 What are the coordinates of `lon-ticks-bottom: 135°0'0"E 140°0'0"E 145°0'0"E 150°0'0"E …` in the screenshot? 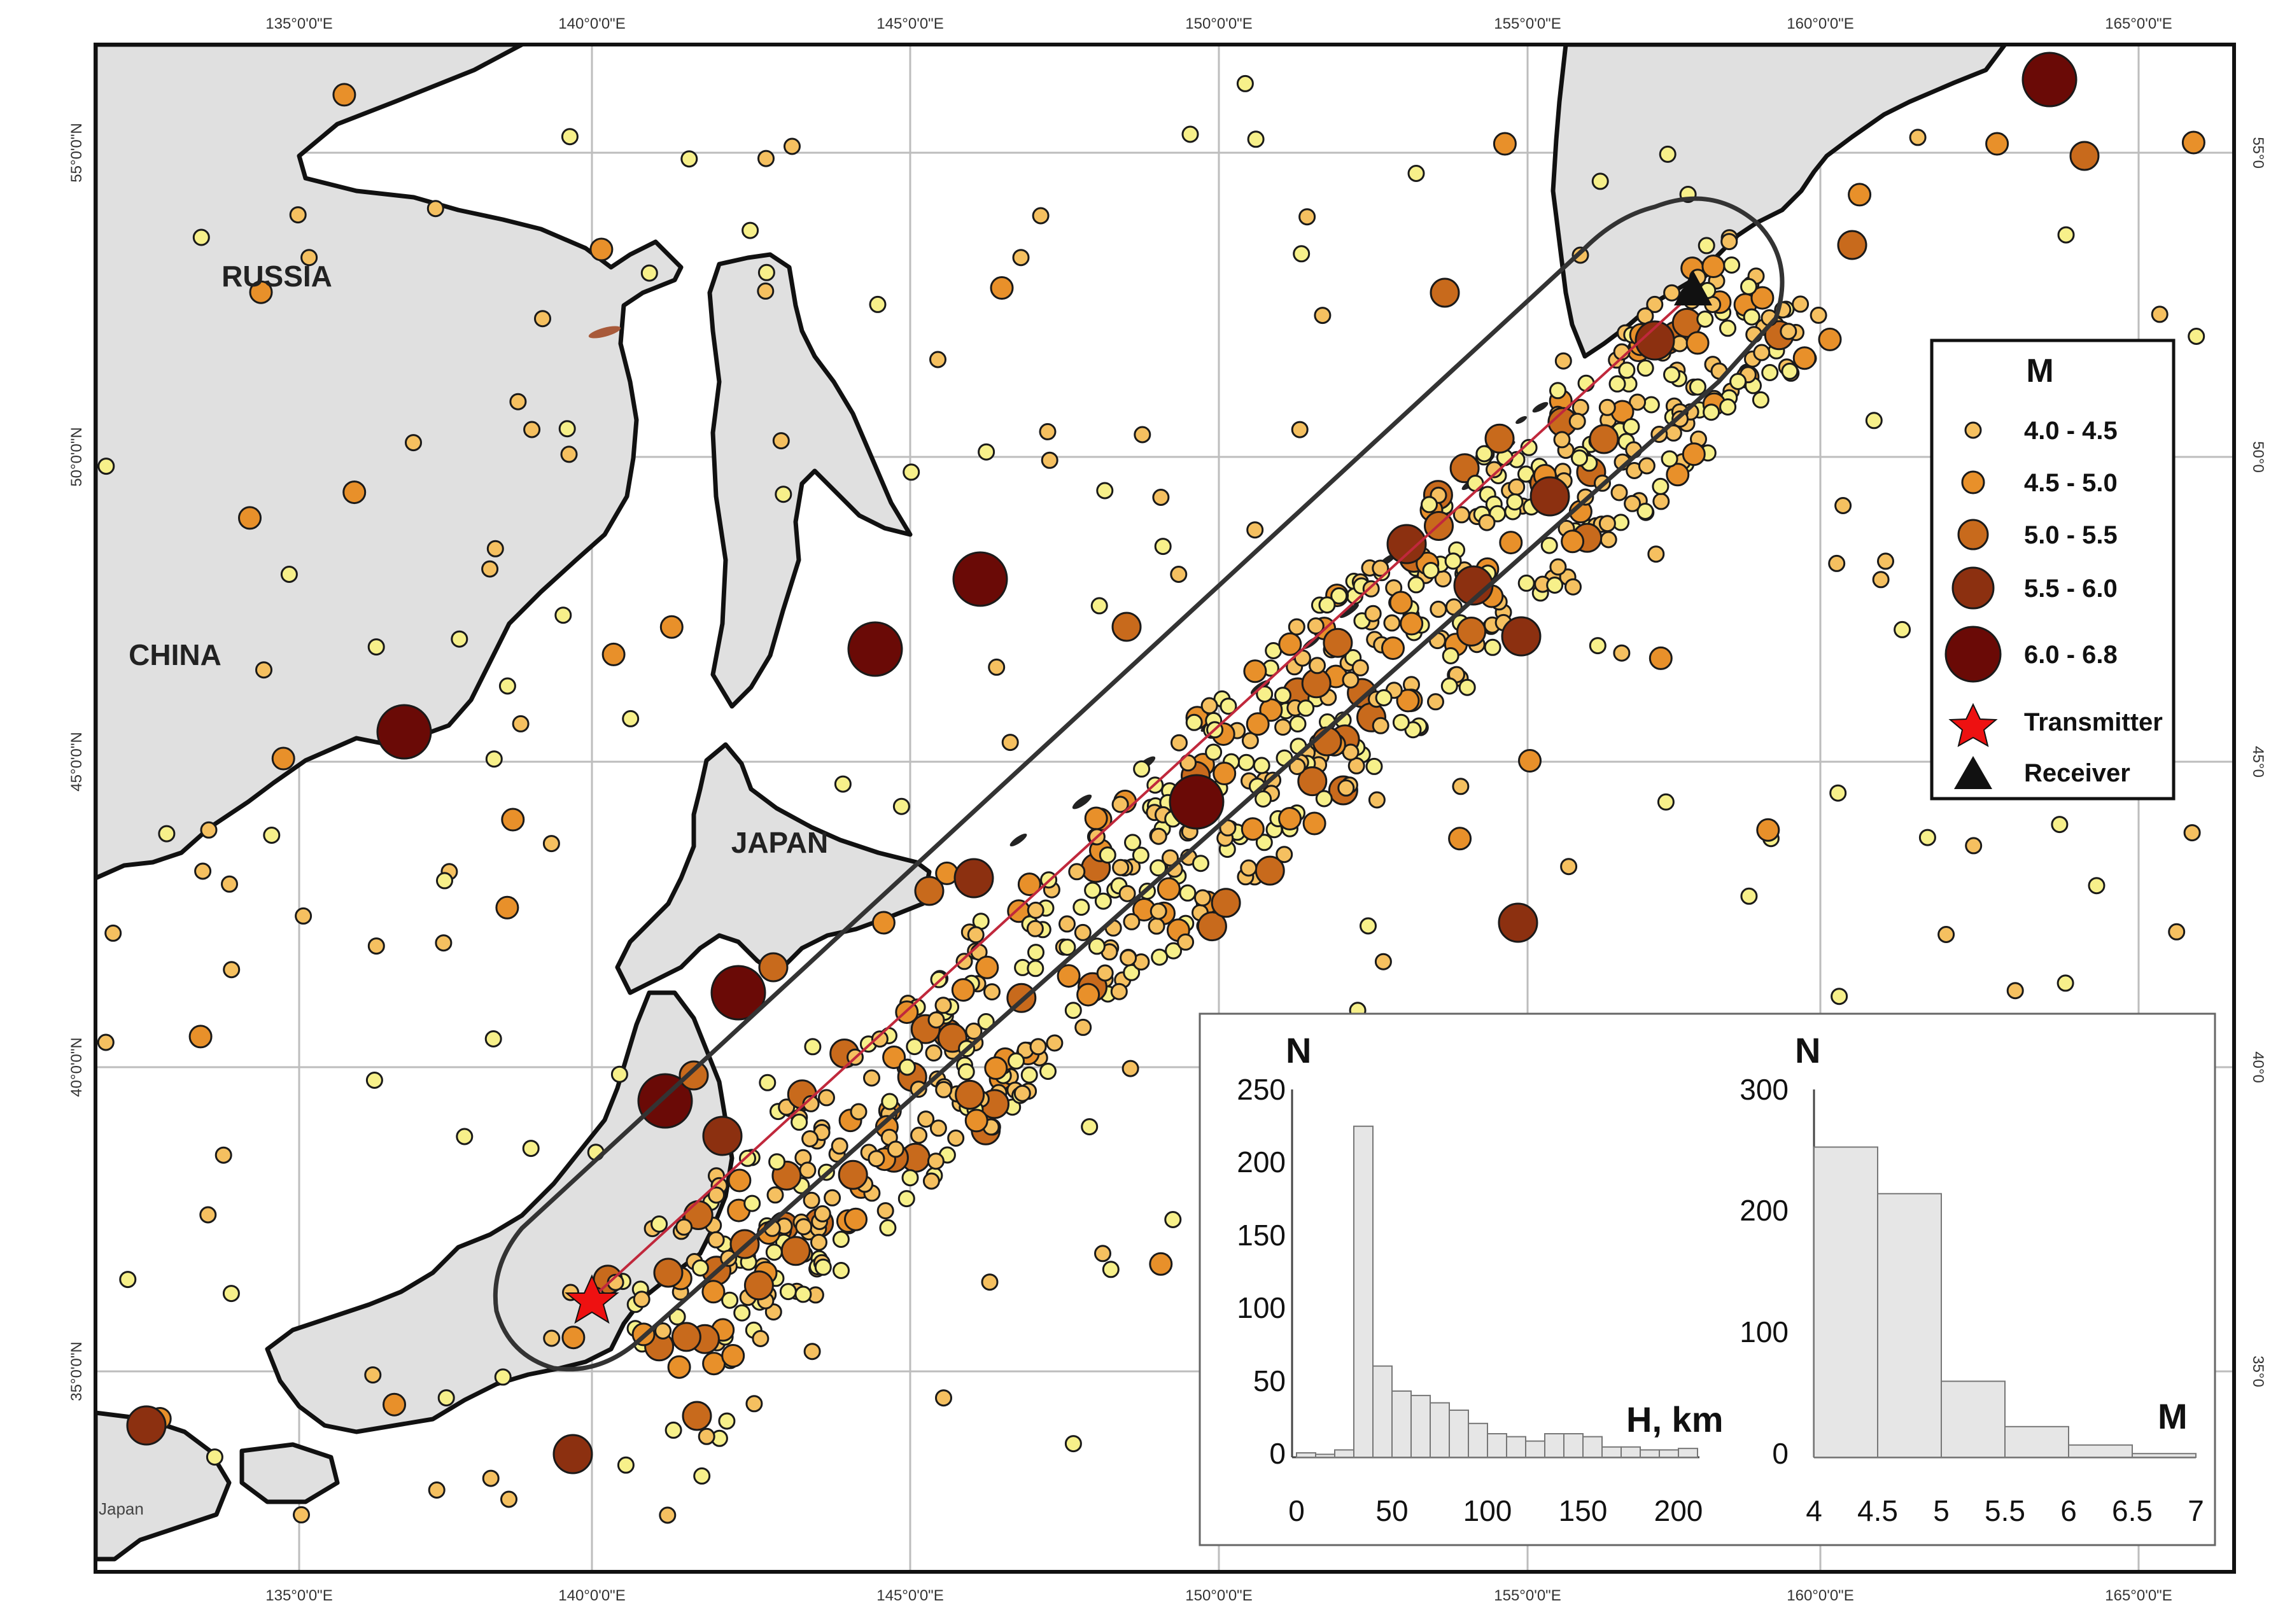 It's located at (1219, 1595).